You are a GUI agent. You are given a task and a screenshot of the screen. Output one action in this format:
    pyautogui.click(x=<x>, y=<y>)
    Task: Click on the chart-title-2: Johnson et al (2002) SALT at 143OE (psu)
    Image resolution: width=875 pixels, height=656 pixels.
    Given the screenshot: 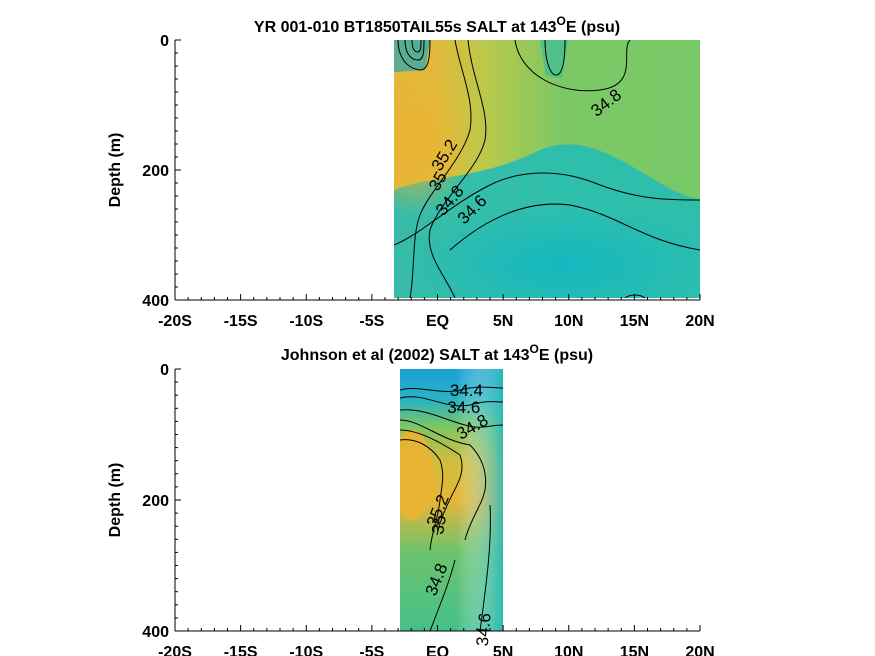 What is the action you would take?
    pyautogui.click(x=437, y=353)
    